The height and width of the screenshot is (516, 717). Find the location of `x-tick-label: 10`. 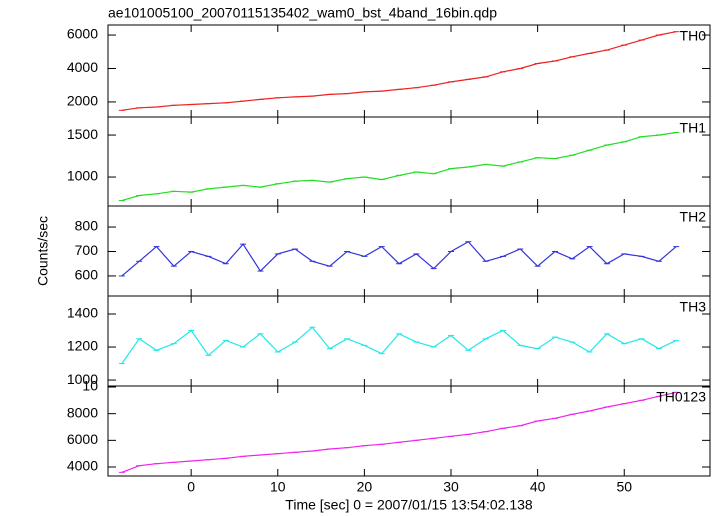

x-tick-label: 10 is located at coordinates (278, 487).